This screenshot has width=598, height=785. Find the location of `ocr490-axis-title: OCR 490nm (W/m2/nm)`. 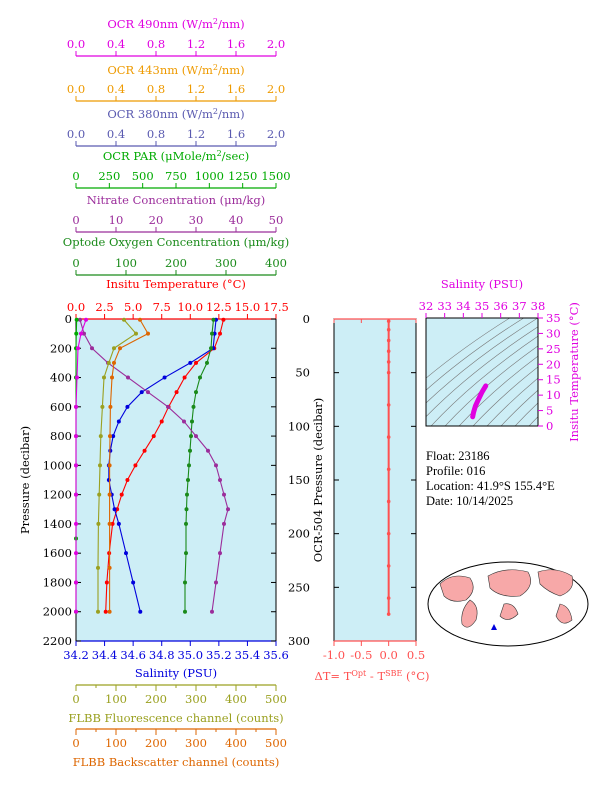

ocr490-axis-title: OCR 490nm (W/m2/nm) is located at coordinates (175, 24).